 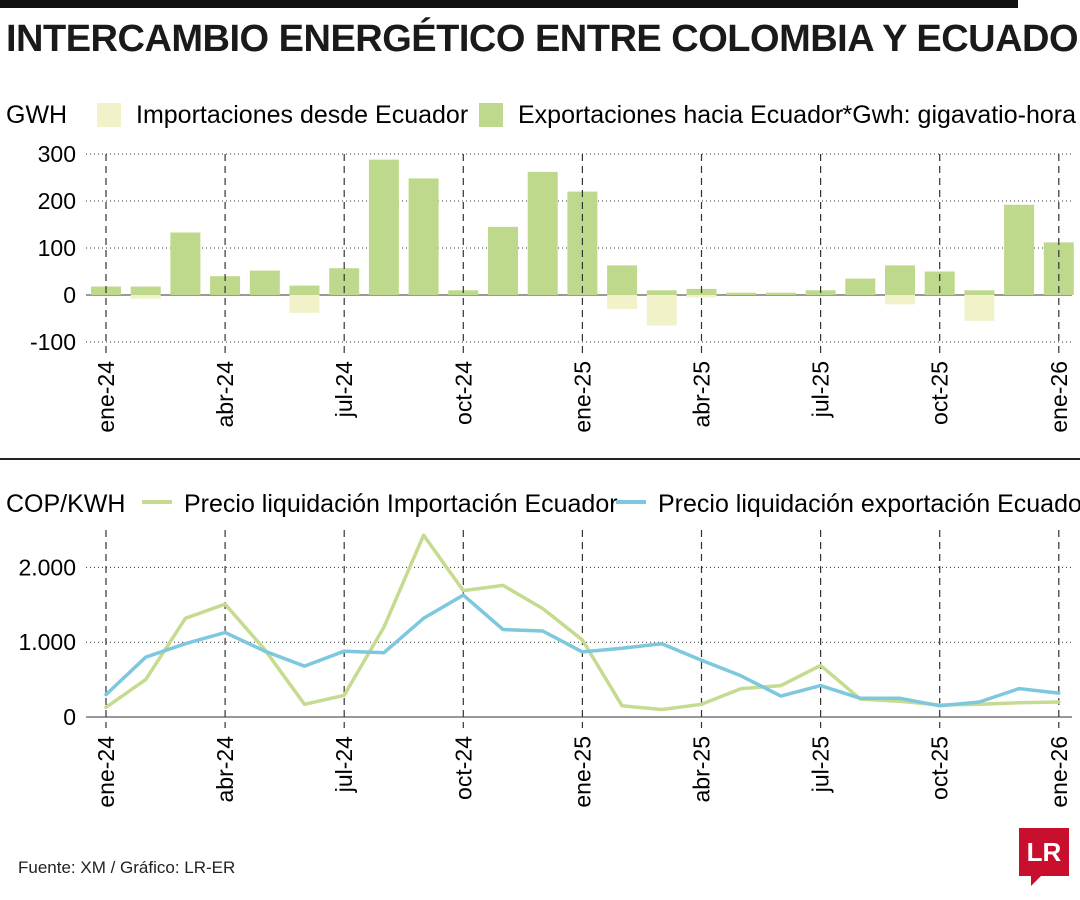 What do you see at coordinates (57, 248) in the screenshot?
I see `y-tick-label: 100` at bounding box center [57, 248].